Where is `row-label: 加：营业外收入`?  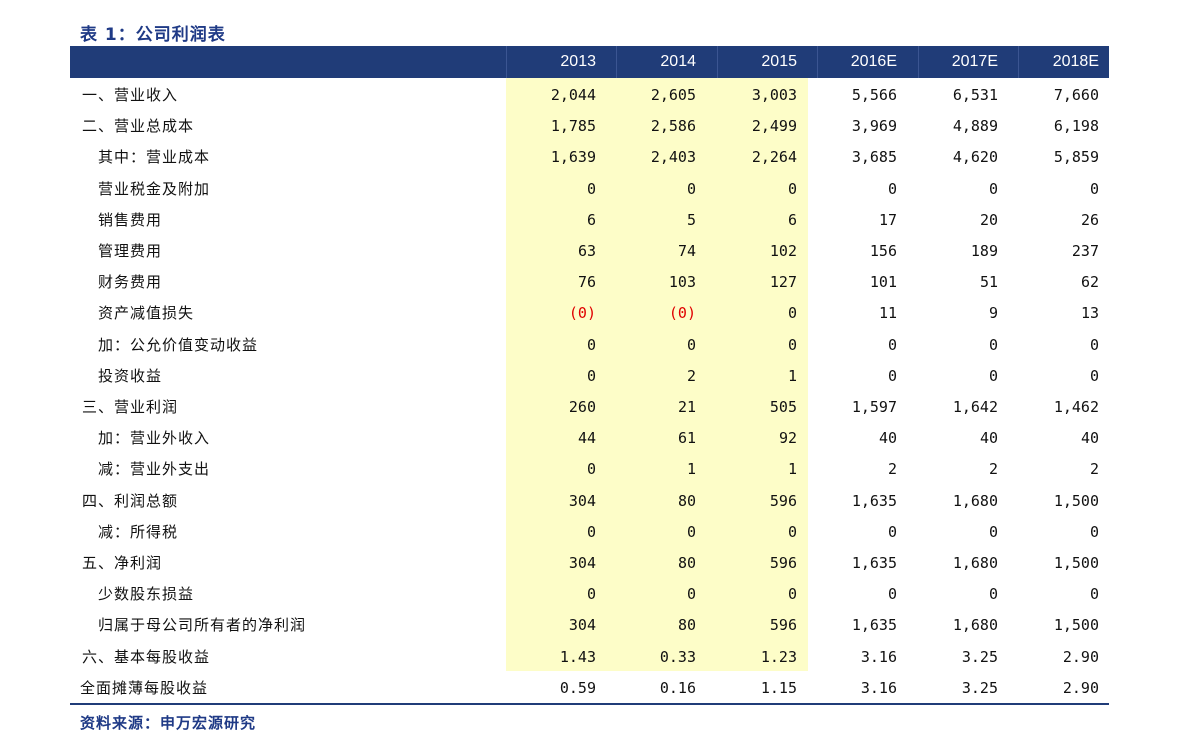
row-label: 加：营业外收入 is located at coordinates (154, 438).